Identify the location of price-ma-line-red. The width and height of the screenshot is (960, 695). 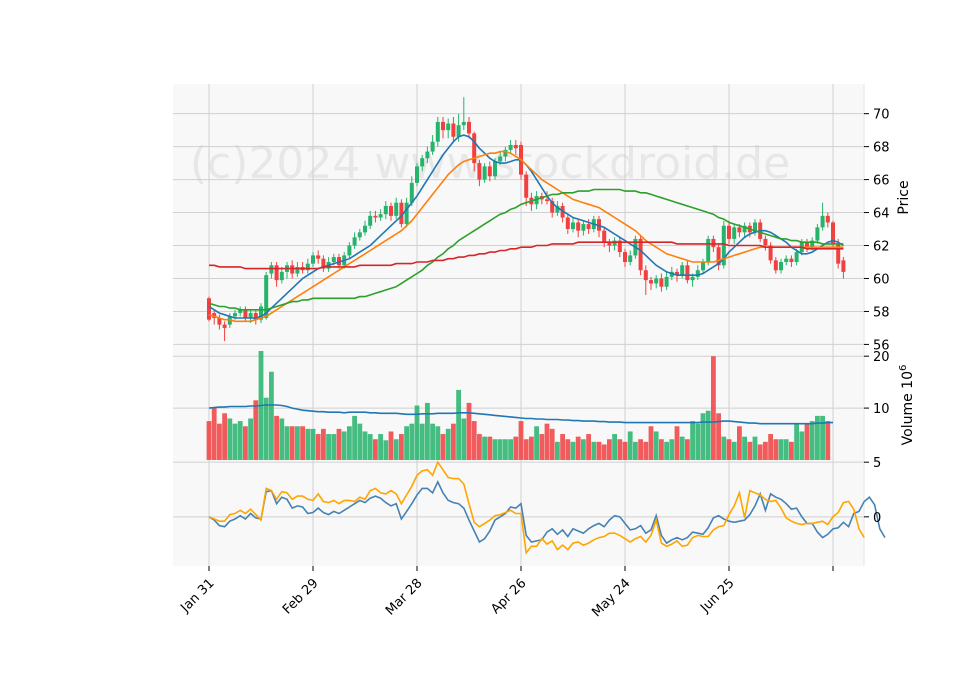
(526, 255).